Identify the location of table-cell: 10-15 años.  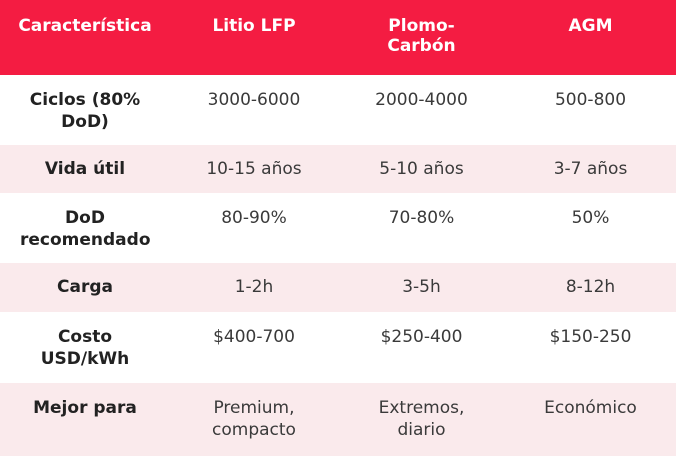
(254, 169).